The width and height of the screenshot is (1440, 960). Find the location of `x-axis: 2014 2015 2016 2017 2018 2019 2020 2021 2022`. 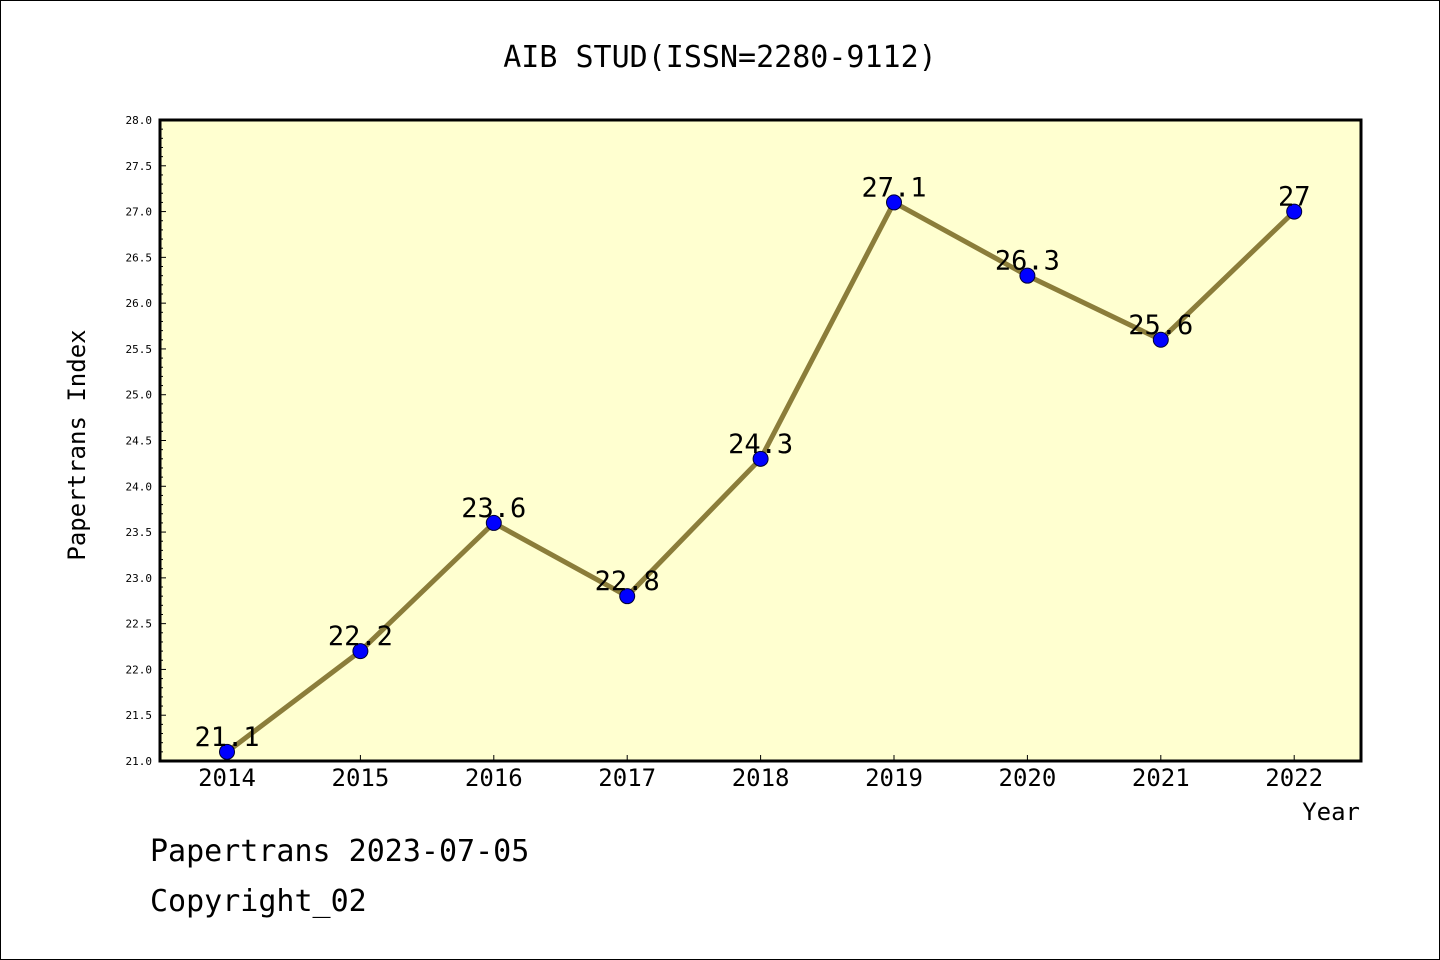

x-axis: 2014 2015 2016 2017 2018 2019 2020 2021 2022 is located at coordinates (760, 773).